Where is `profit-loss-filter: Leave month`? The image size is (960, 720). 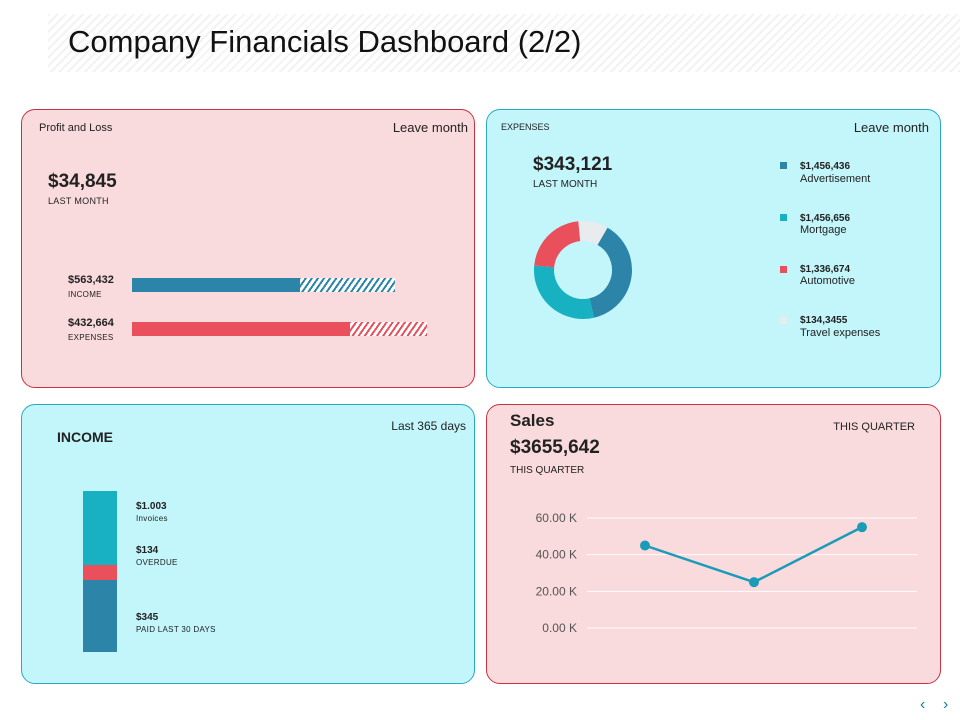 profit-loss-filter: Leave month is located at coordinates (430, 127).